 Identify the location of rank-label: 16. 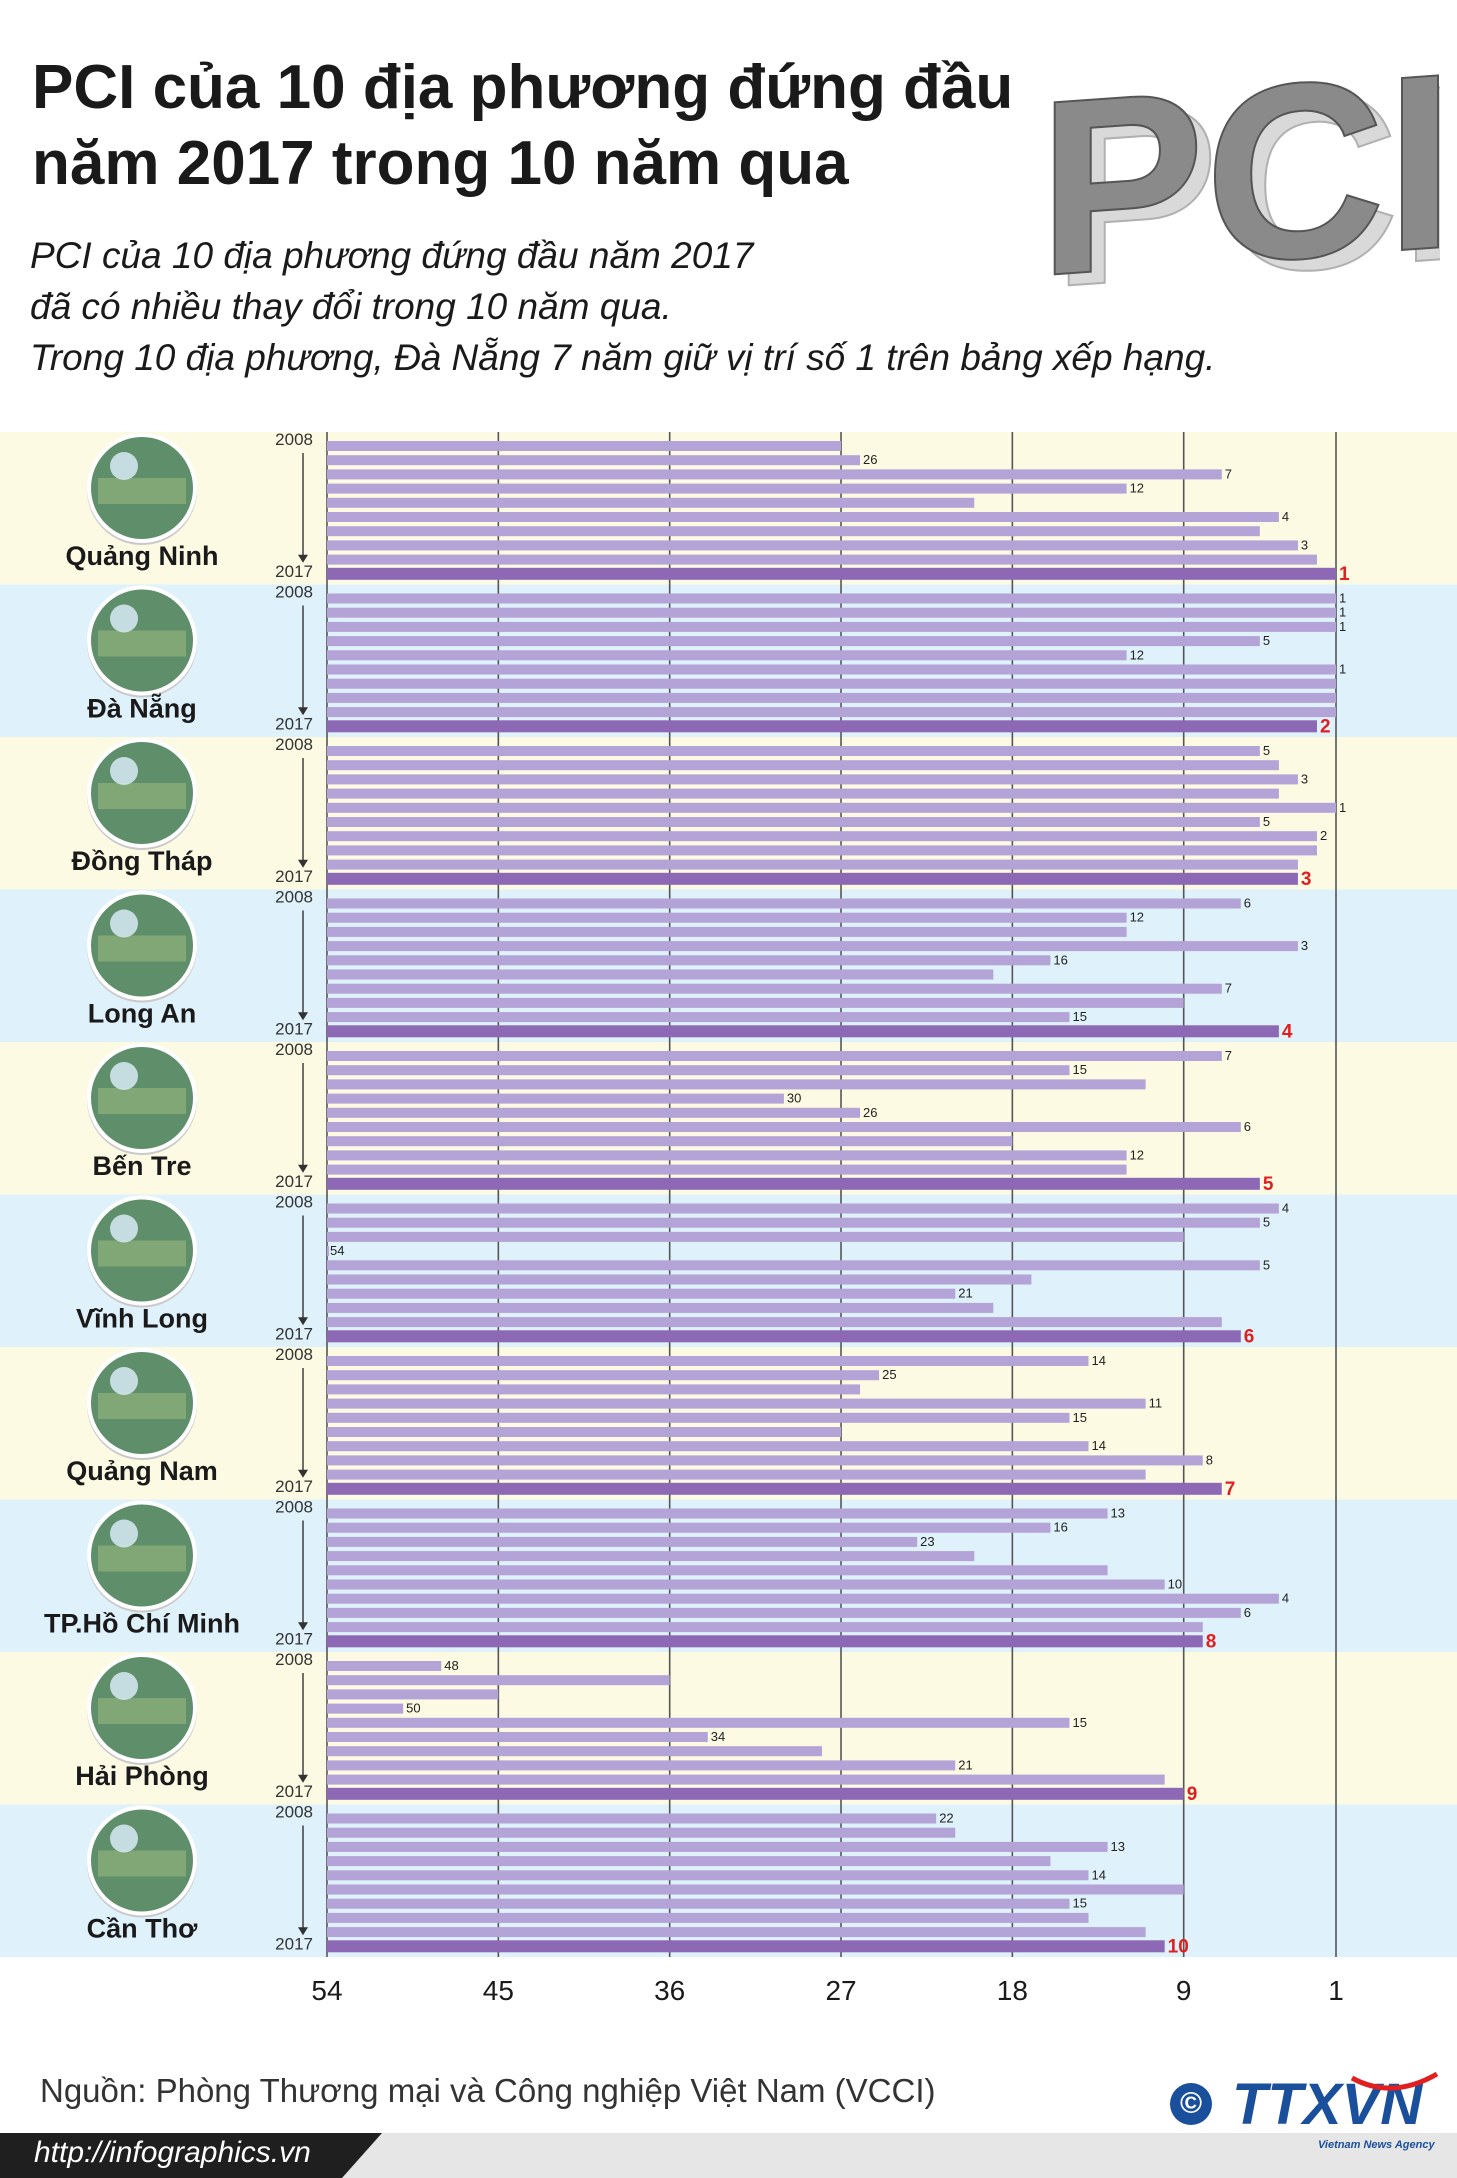
(1060, 1527).